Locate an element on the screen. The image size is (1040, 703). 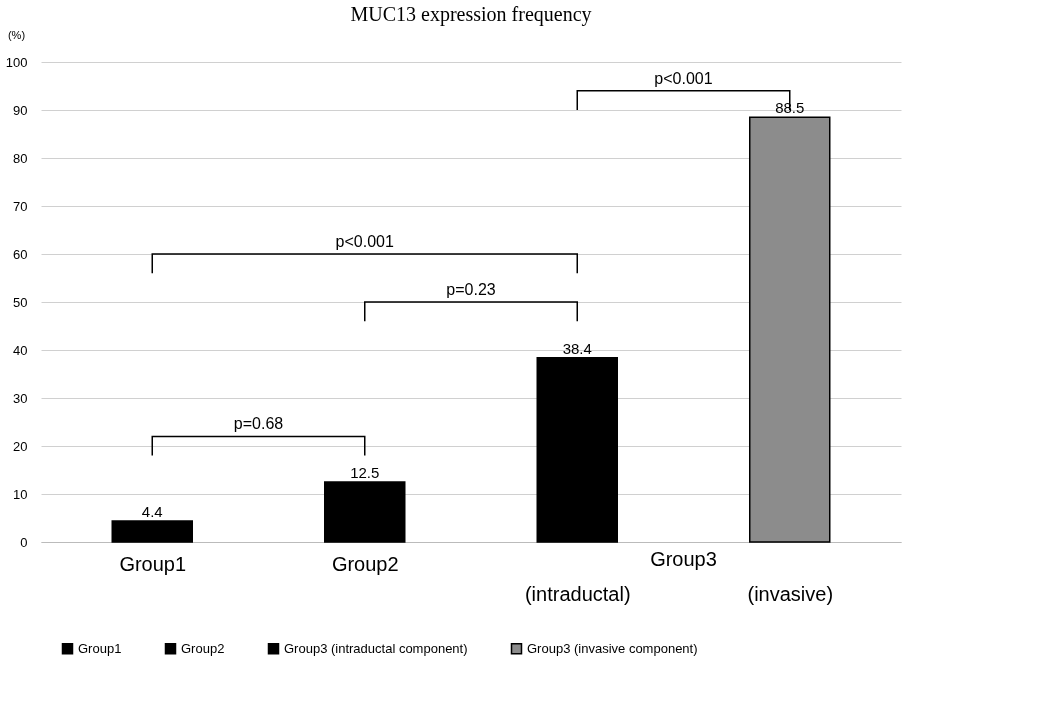
y-axis-title: (%) is located at coordinates (16, 34).